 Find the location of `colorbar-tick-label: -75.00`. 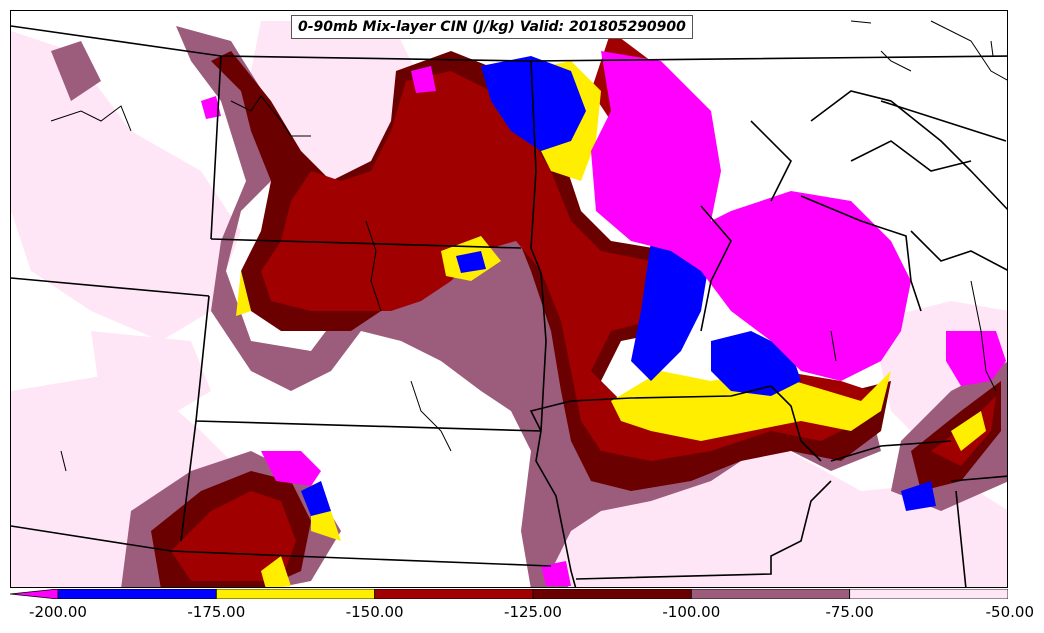

colorbar-tick-label: -75.00 is located at coordinates (849, 612).